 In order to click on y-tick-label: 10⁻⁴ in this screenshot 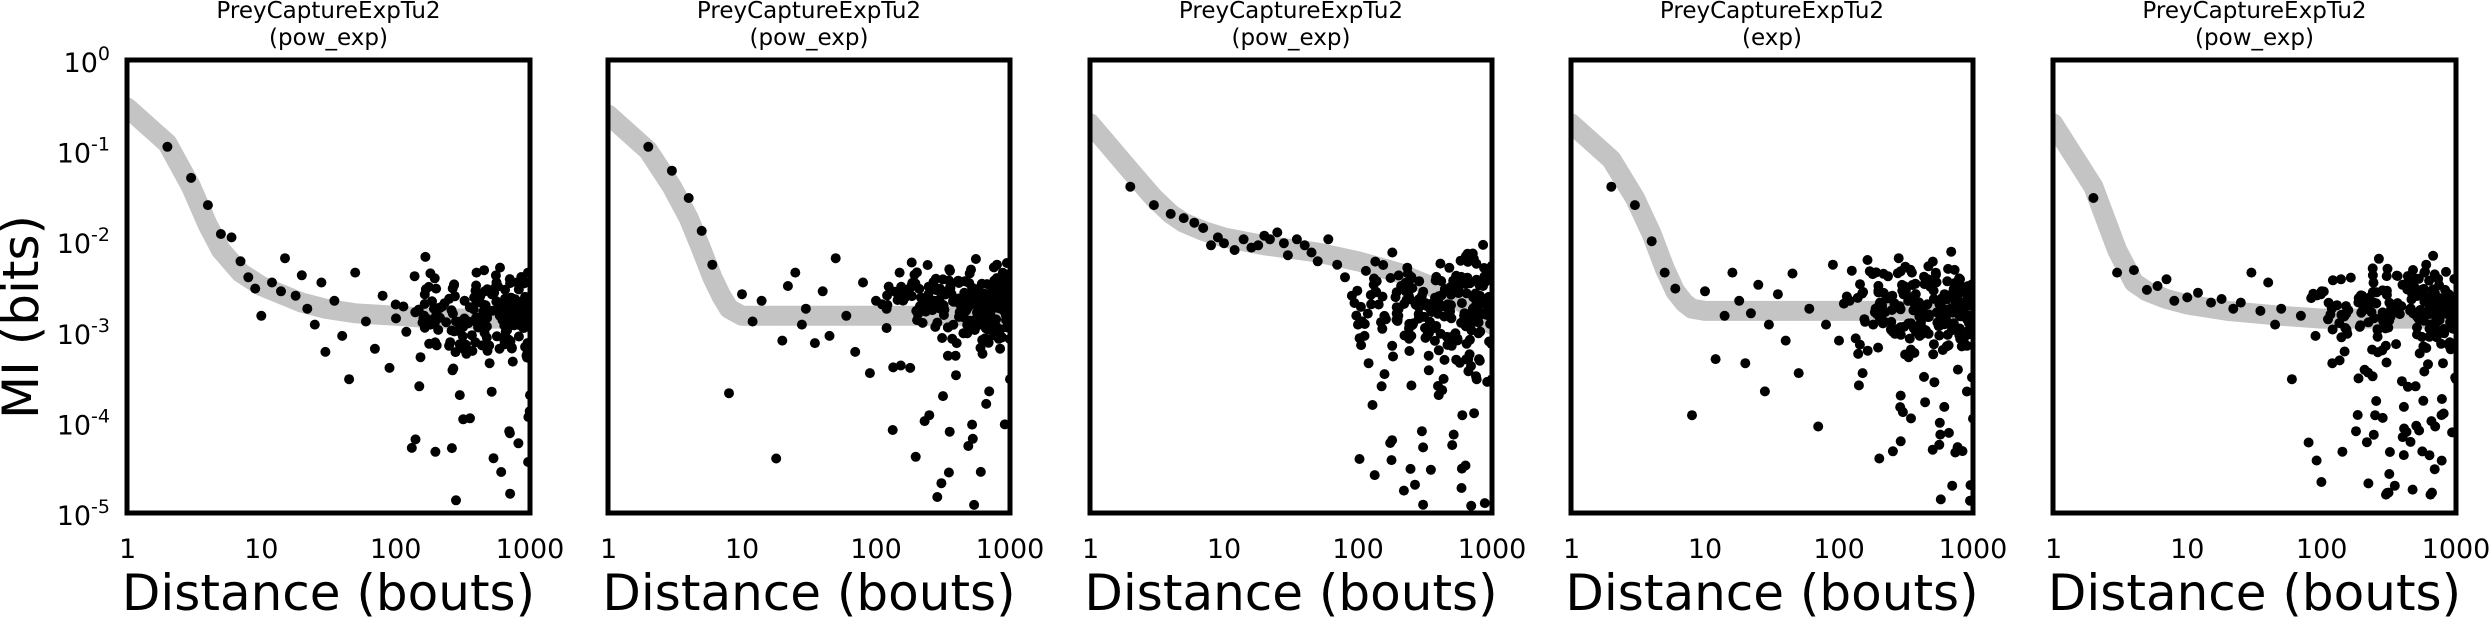, I will do `click(83, 423)`.